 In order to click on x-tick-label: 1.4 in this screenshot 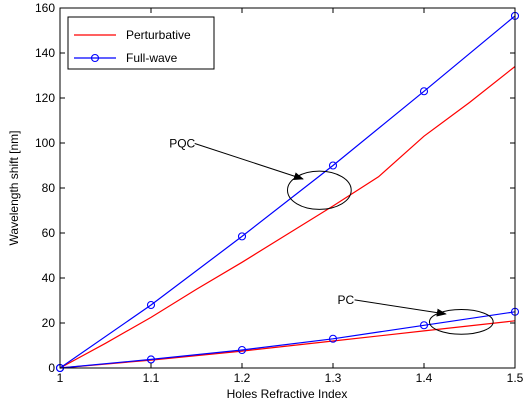, I will do `click(424, 378)`.